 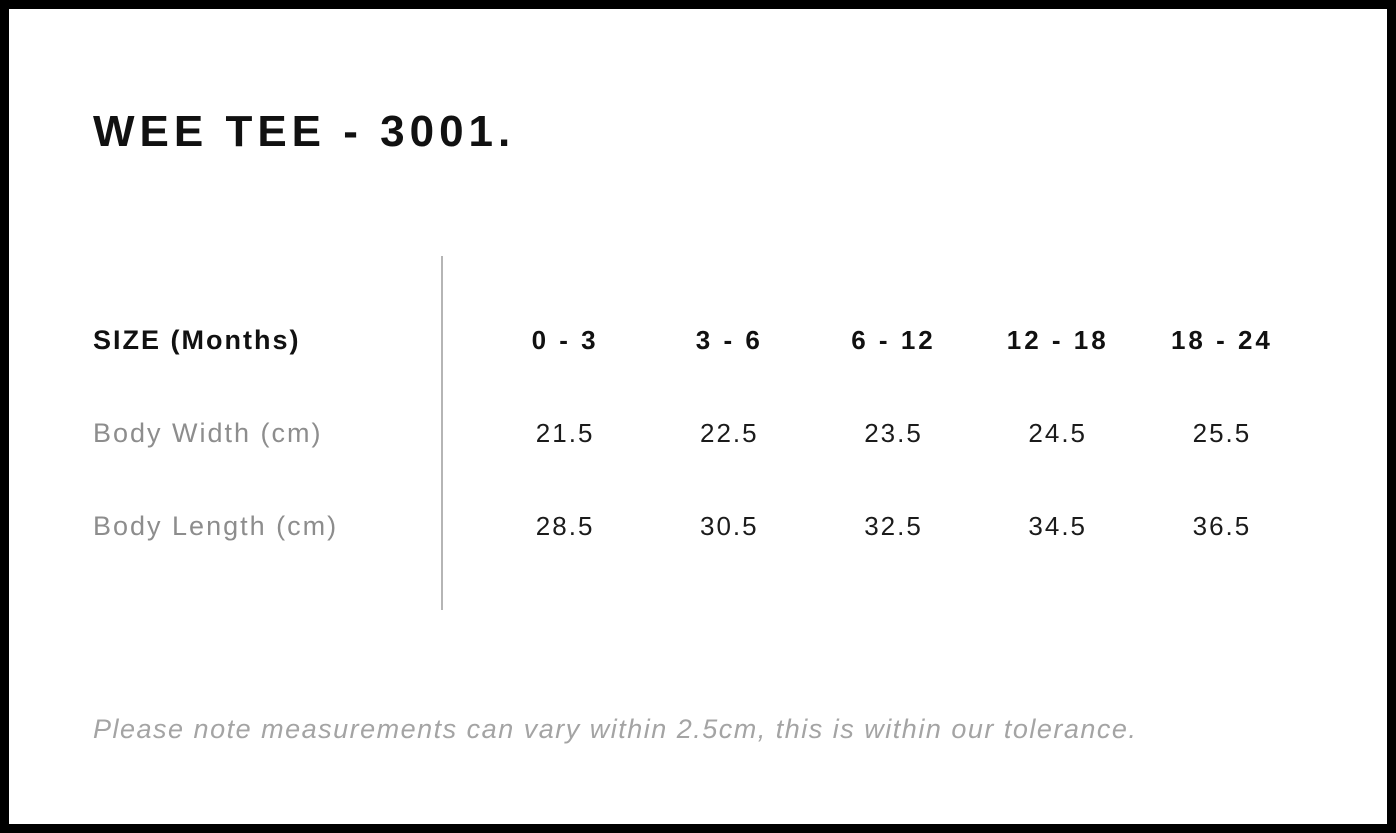 I want to click on row-label-body-width: Body Width (cm), so click(x=208, y=433).